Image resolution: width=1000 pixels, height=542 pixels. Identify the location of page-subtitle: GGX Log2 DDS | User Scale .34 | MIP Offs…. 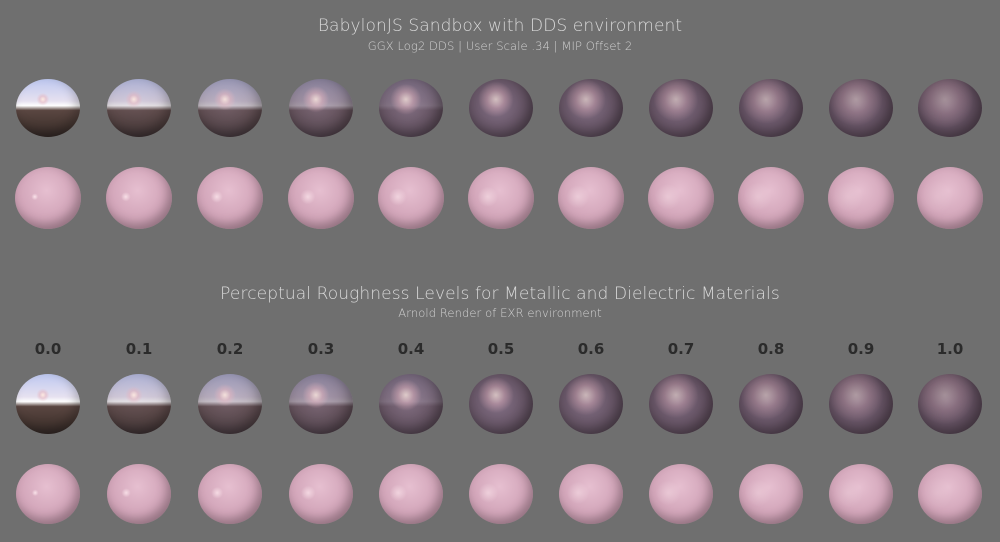
(500, 46).